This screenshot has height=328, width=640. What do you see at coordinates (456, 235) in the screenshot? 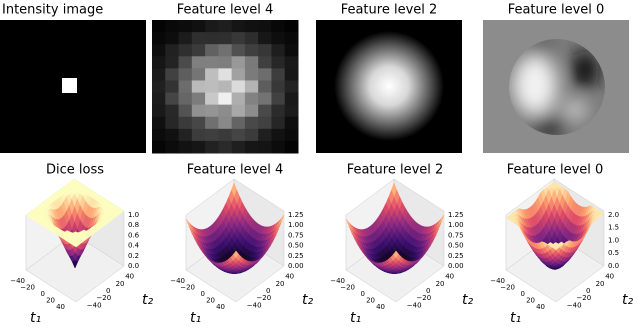
I see `z-tick-label: 0.75` at bounding box center [456, 235].